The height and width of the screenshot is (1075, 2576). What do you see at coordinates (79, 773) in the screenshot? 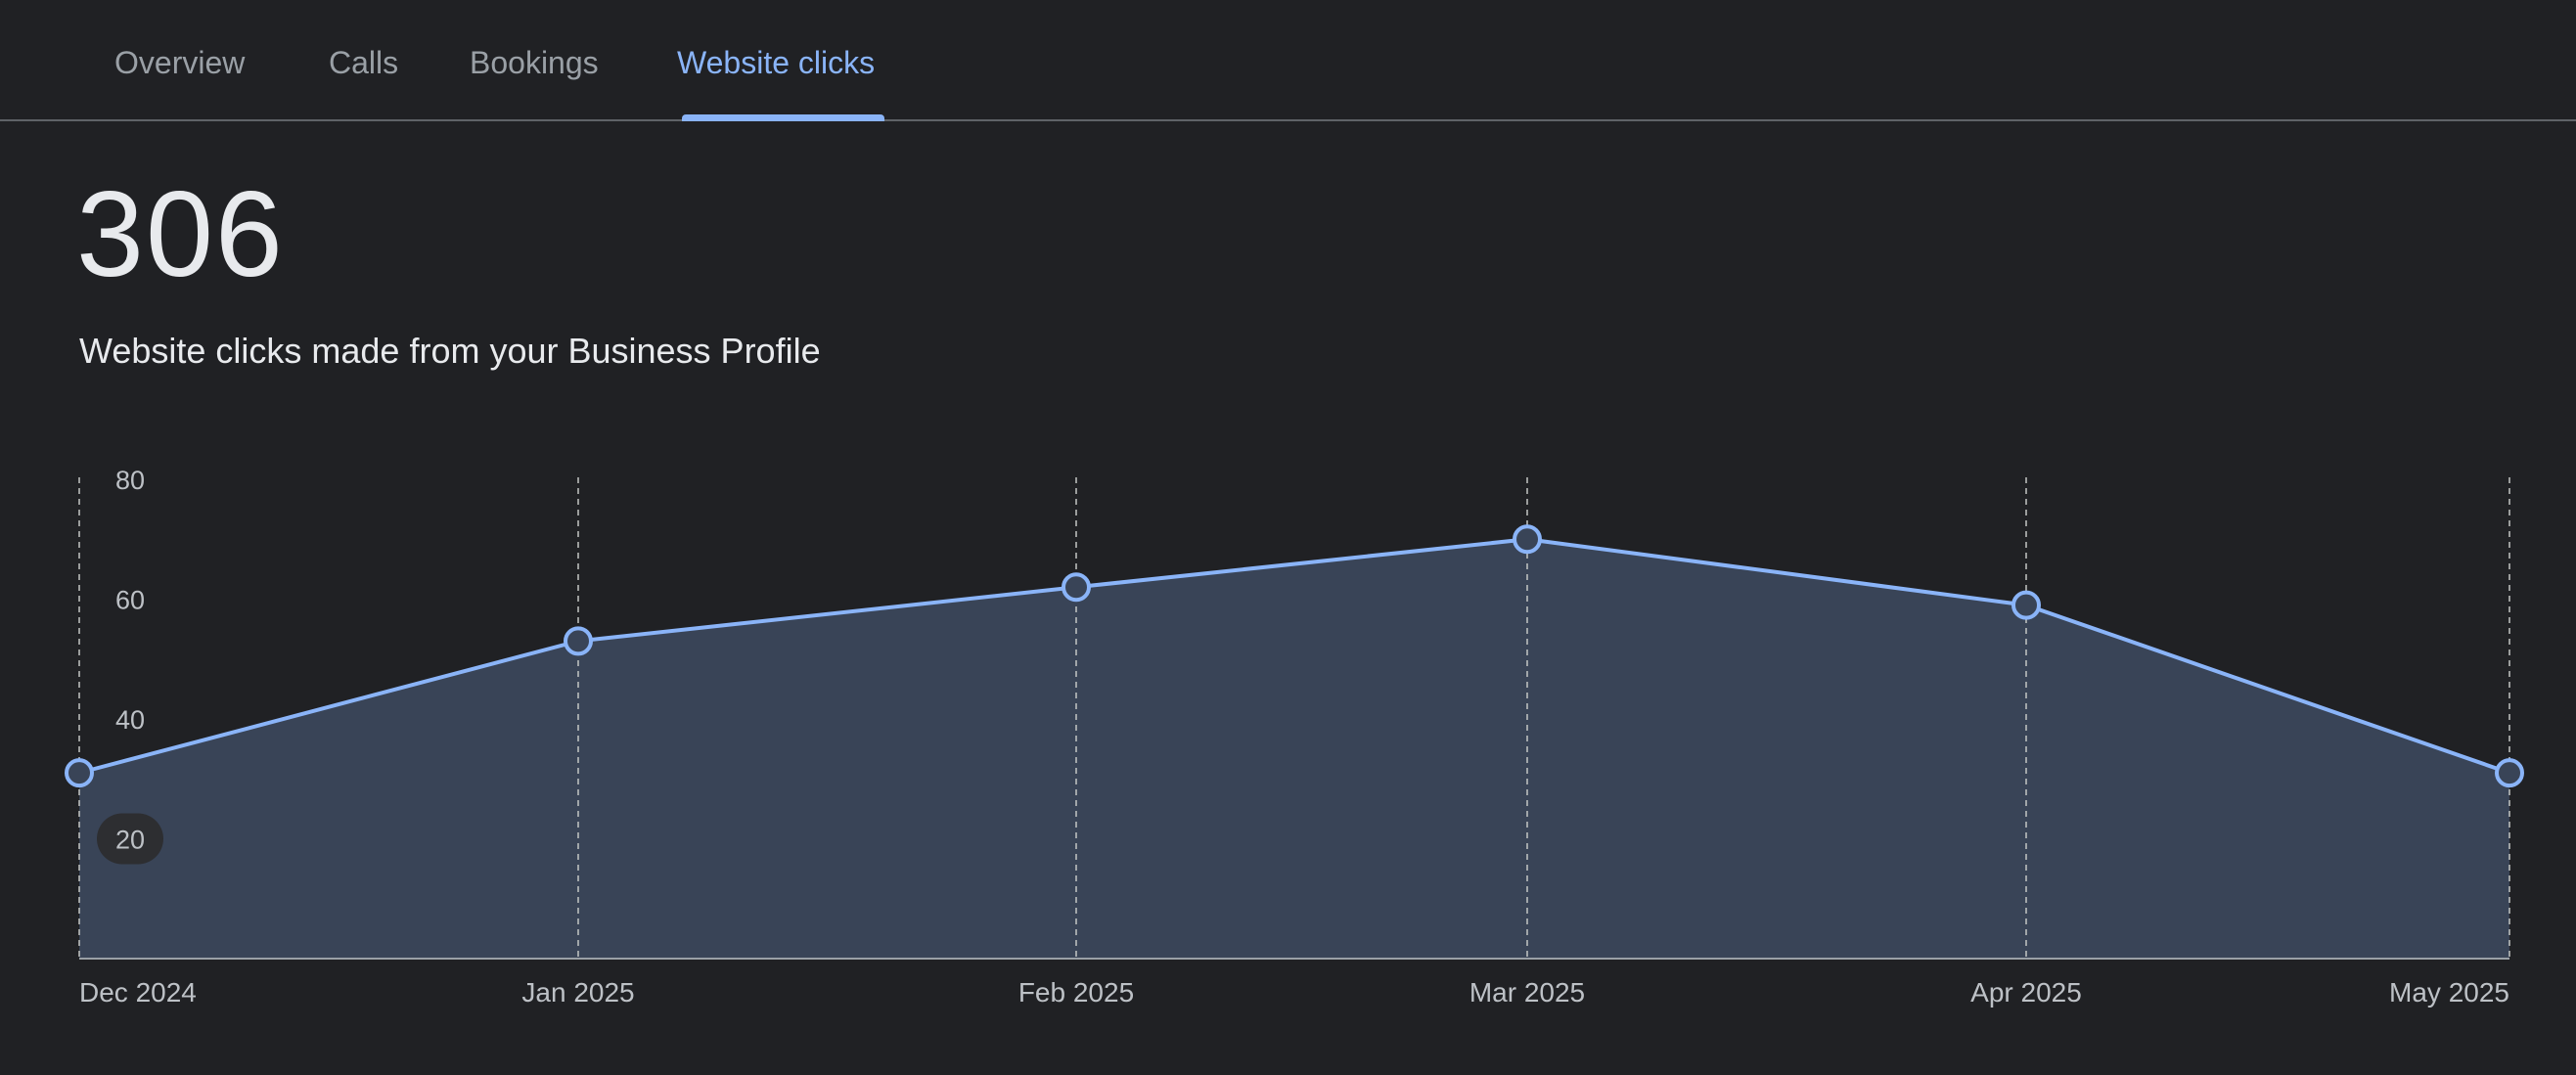
I see `data-point-dec-2024` at bounding box center [79, 773].